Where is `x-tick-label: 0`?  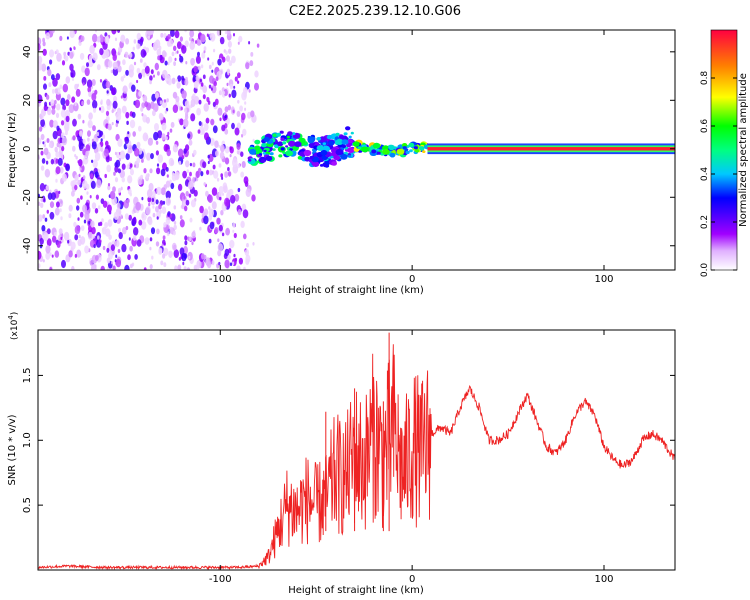
x-tick-label: 0 is located at coordinates (412, 279).